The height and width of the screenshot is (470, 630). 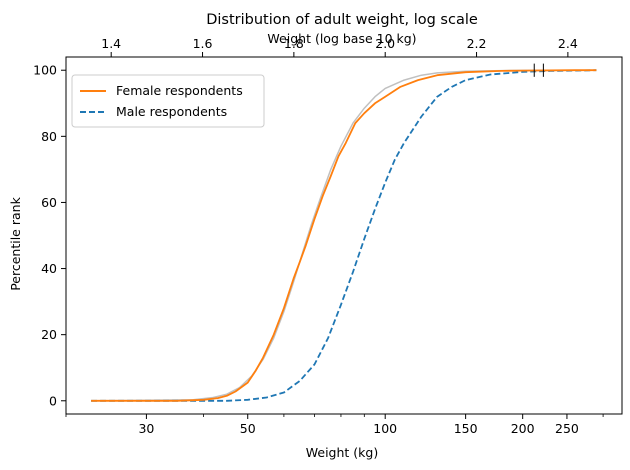 What do you see at coordinates (49, 202) in the screenshot?
I see `y-tick-label-60: 60` at bounding box center [49, 202].